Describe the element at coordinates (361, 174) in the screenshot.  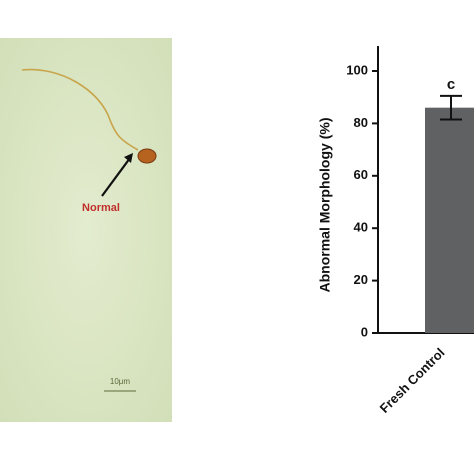
I see `y-tick-label: 60` at that location.